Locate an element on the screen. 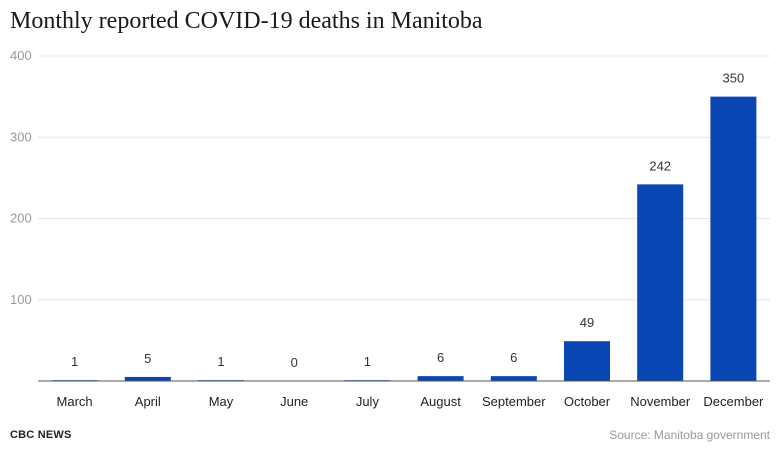  data-label-september: 6 is located at coordinates (513, 357).